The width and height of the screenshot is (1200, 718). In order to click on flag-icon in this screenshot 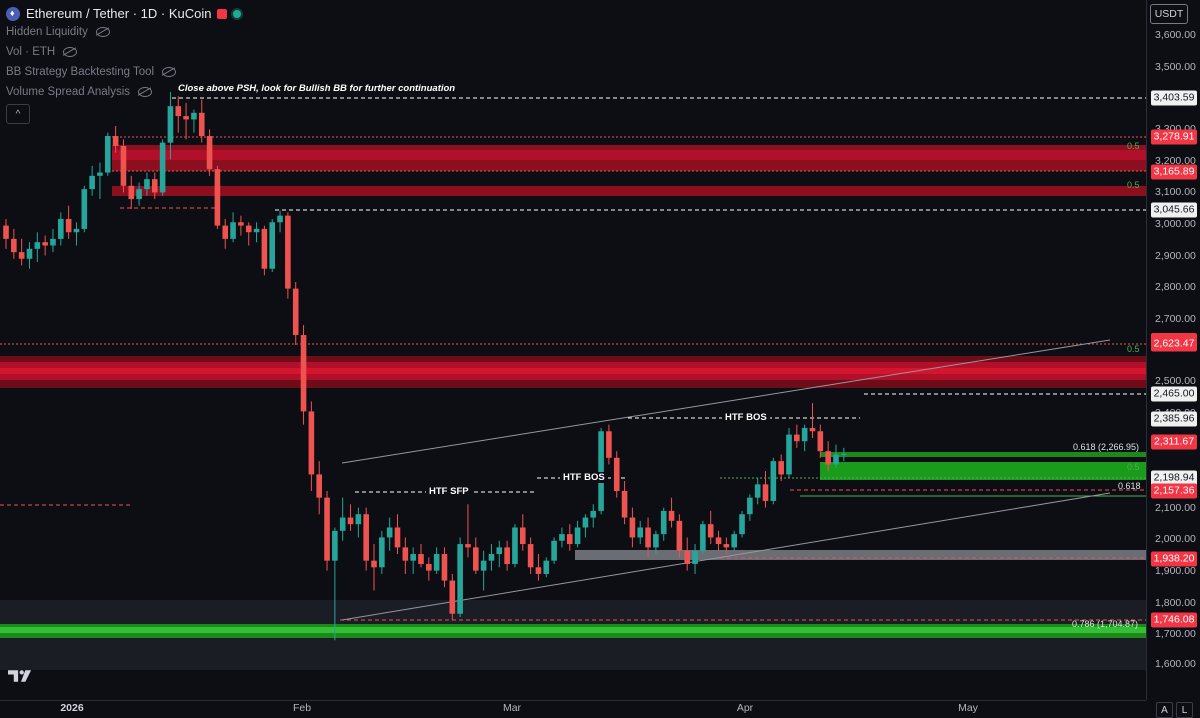, I will do `click(222, 13)`.